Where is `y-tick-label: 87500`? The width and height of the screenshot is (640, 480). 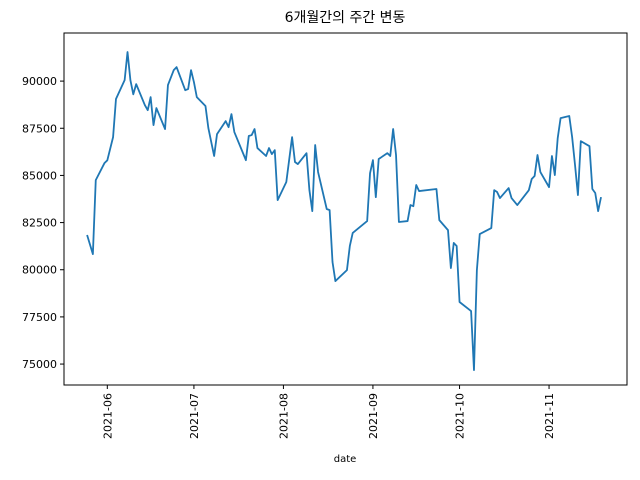
y-tick-label: 87500 is located at coordinates (39, 128).